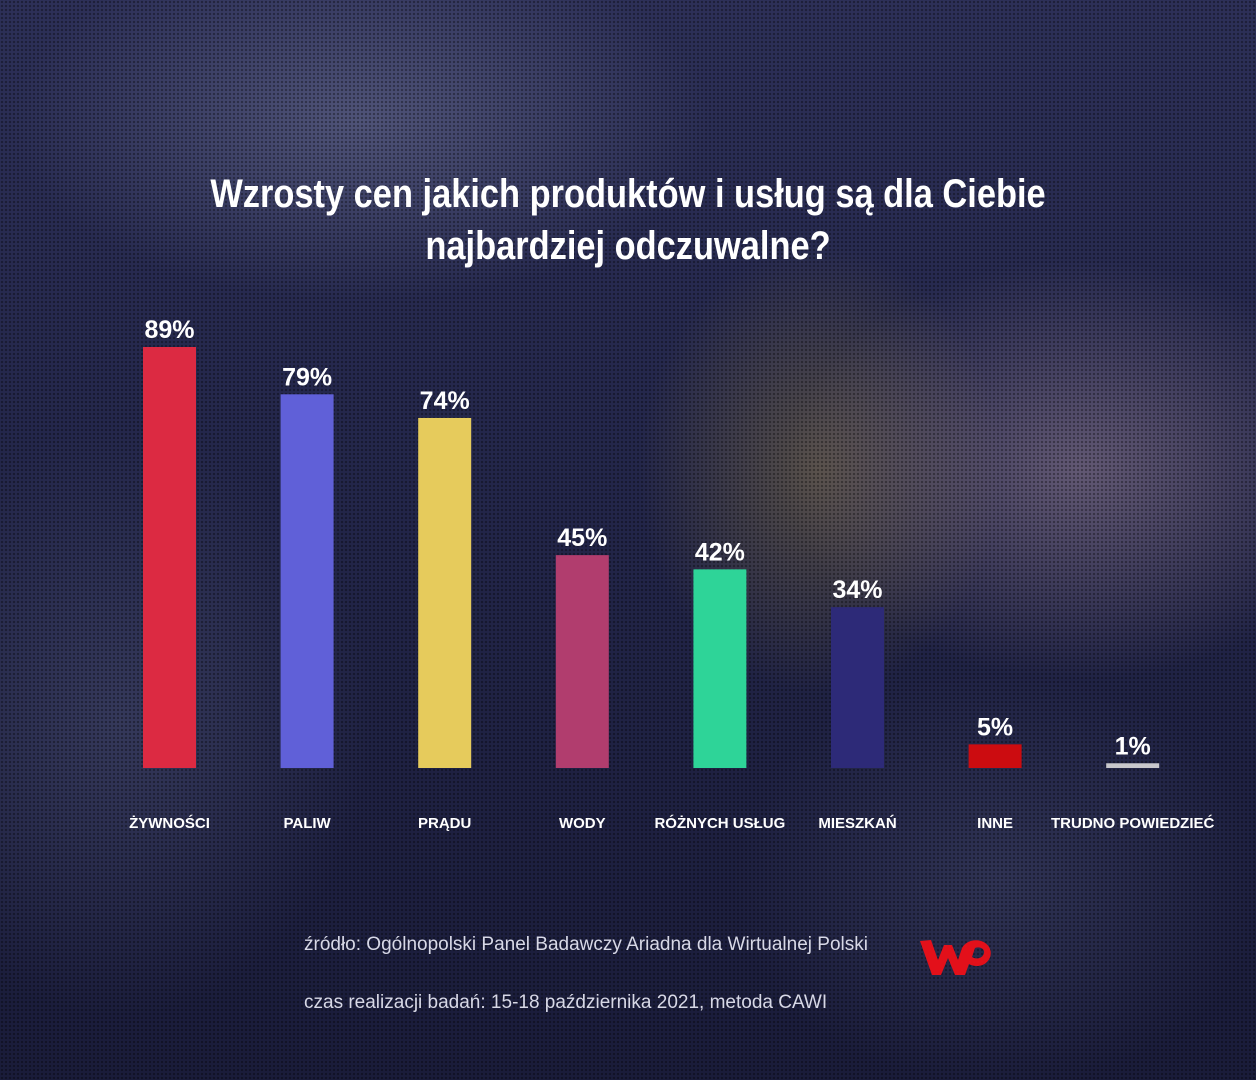 The height and width of the screenshot is (1080, 1256). Describe the element at coordinates (1133, 765) in the screenshot. I see `bar-trudno-powiedziec` at that location.